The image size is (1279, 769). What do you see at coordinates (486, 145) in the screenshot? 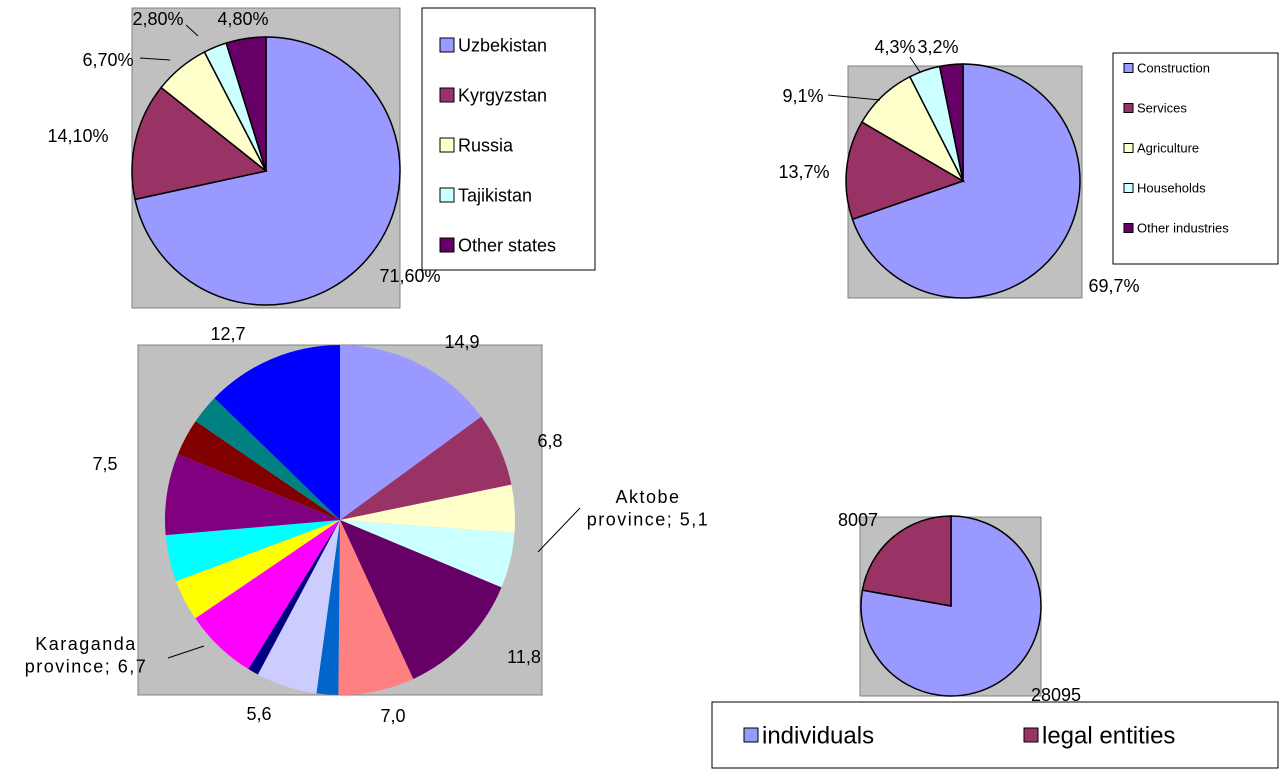
I see `legend-label: Russia` at bounding box center [486, 145].